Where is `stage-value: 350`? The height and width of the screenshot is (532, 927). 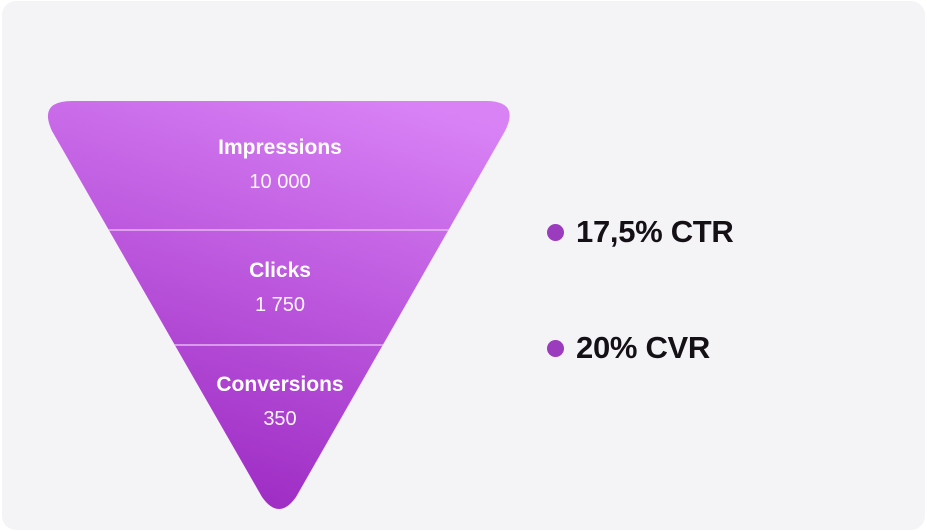 stage-value: 350 is located at coordinates (280, 419).